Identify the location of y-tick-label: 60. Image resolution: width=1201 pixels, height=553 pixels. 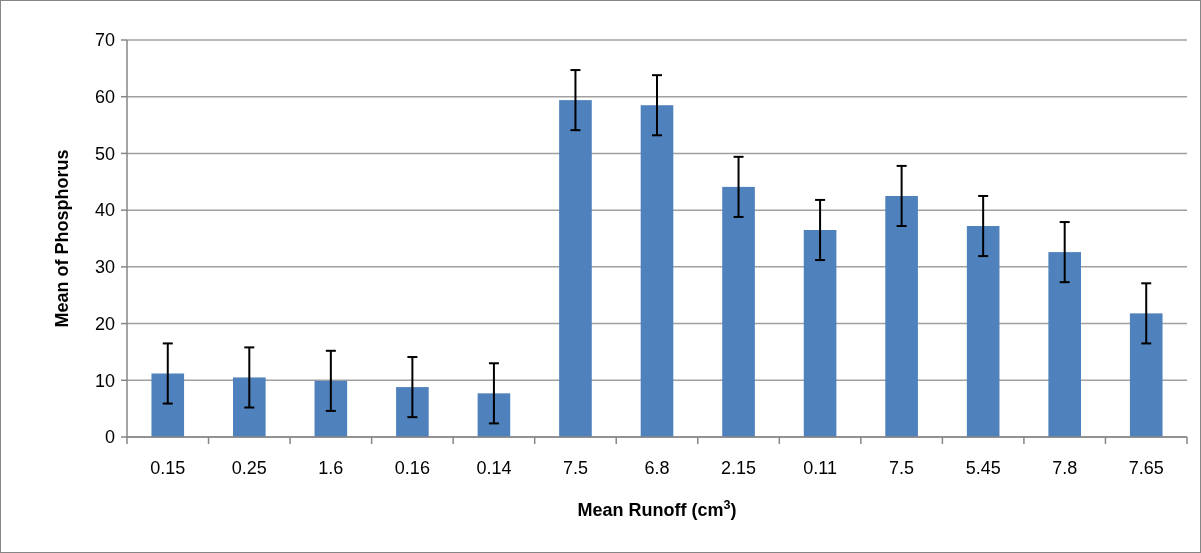
(104, 97).